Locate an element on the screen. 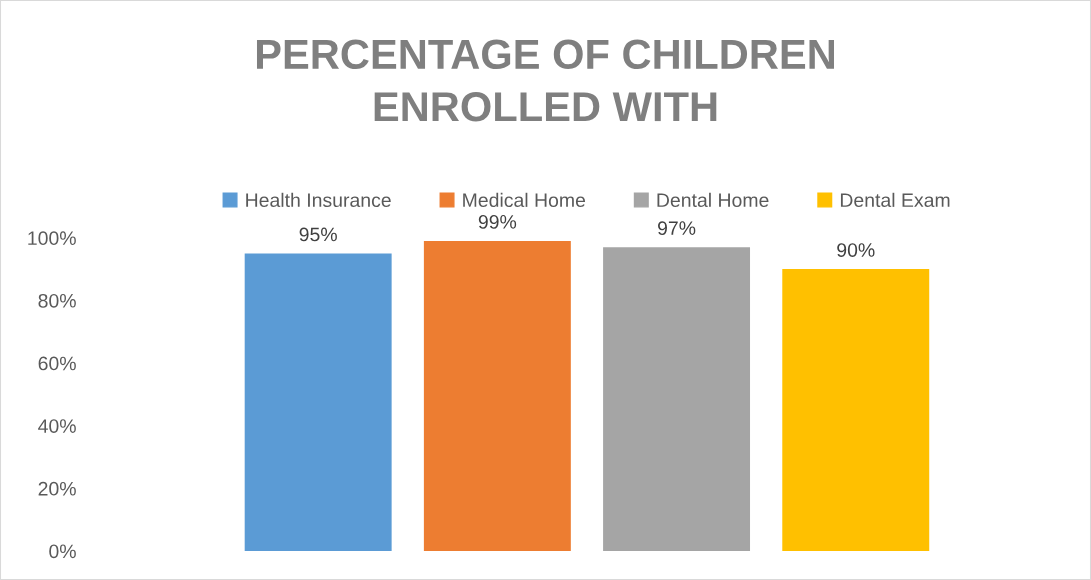  y-tick-label: 100% is located at coordinates (52, 238).